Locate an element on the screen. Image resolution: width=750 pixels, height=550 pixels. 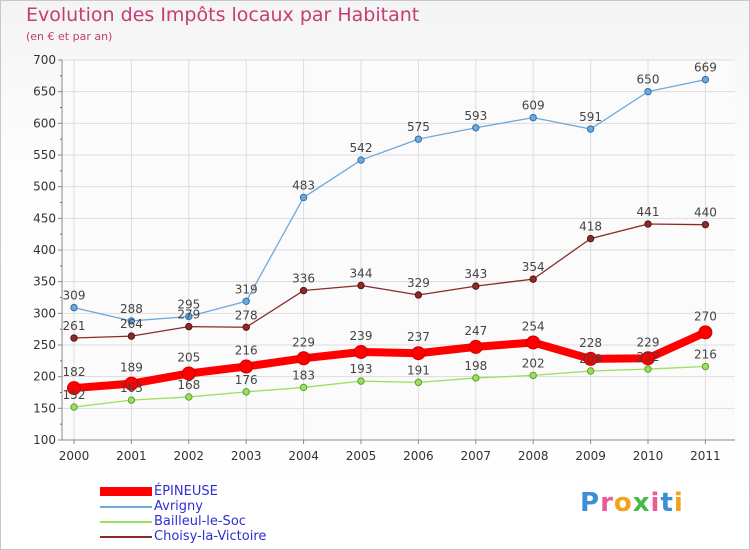
data-label: 202 is located at coordinates (533, 363).